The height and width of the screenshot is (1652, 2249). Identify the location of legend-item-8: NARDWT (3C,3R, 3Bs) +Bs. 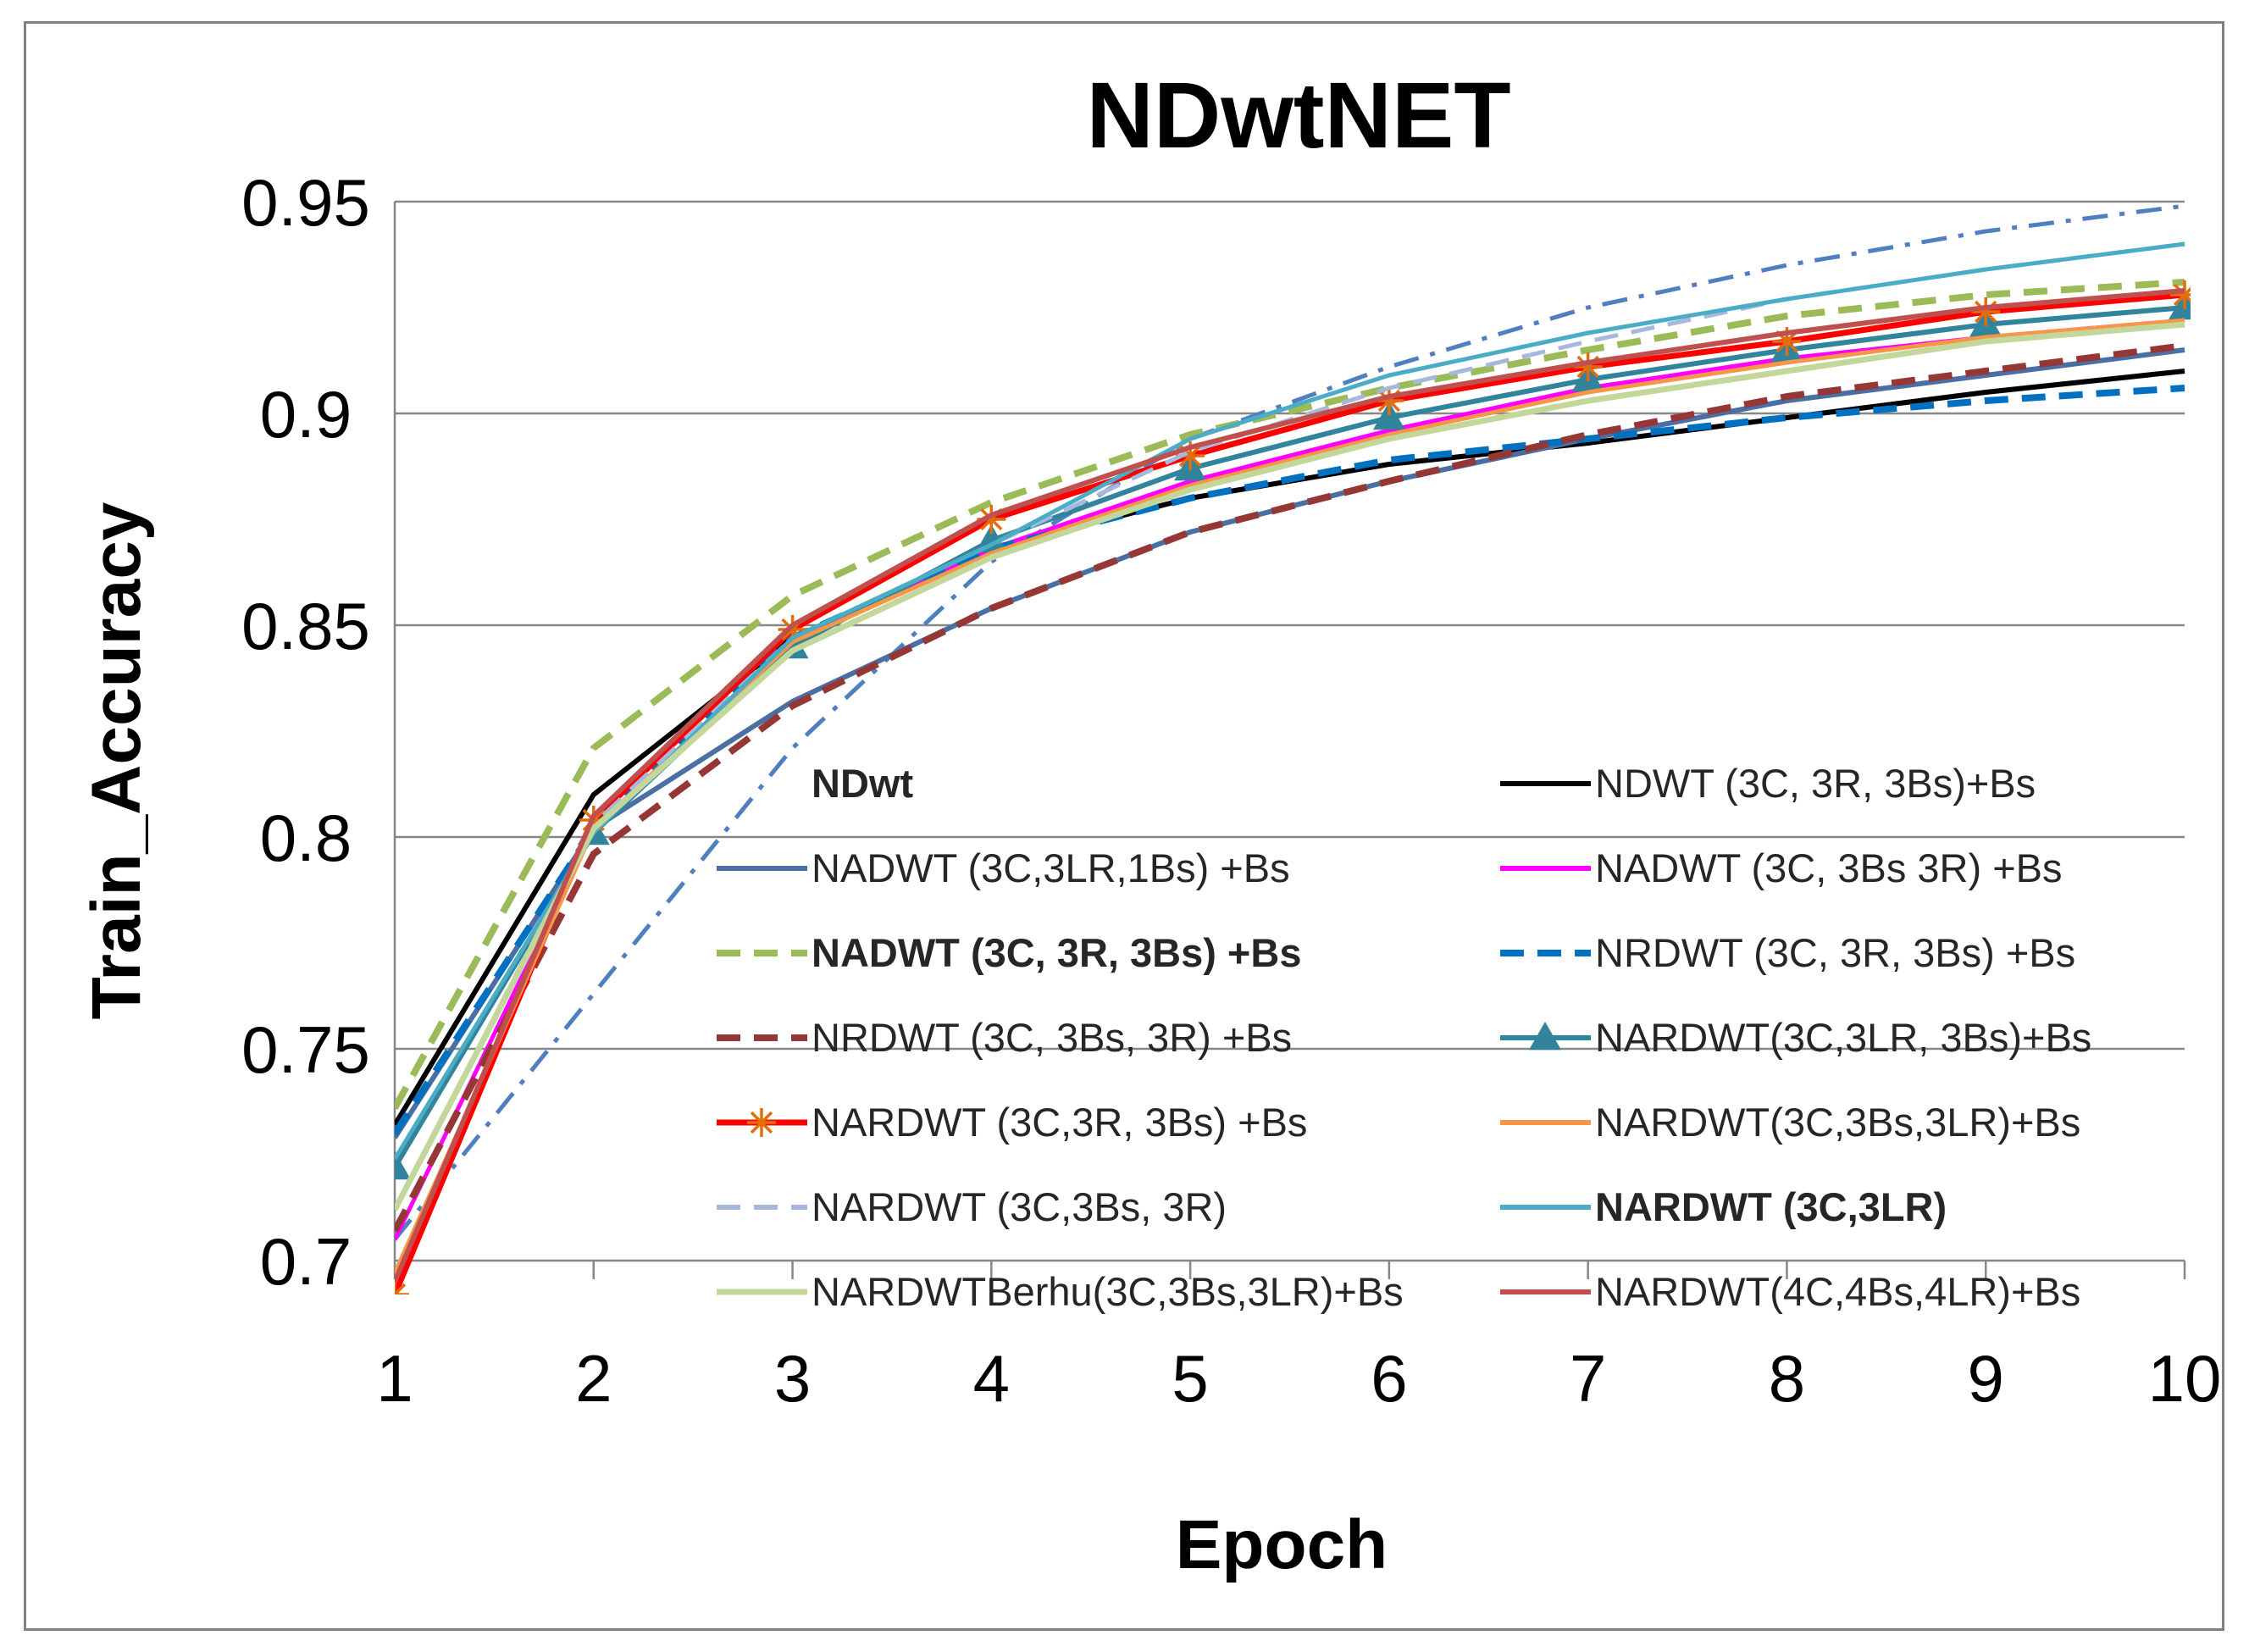
(1012, 1122).